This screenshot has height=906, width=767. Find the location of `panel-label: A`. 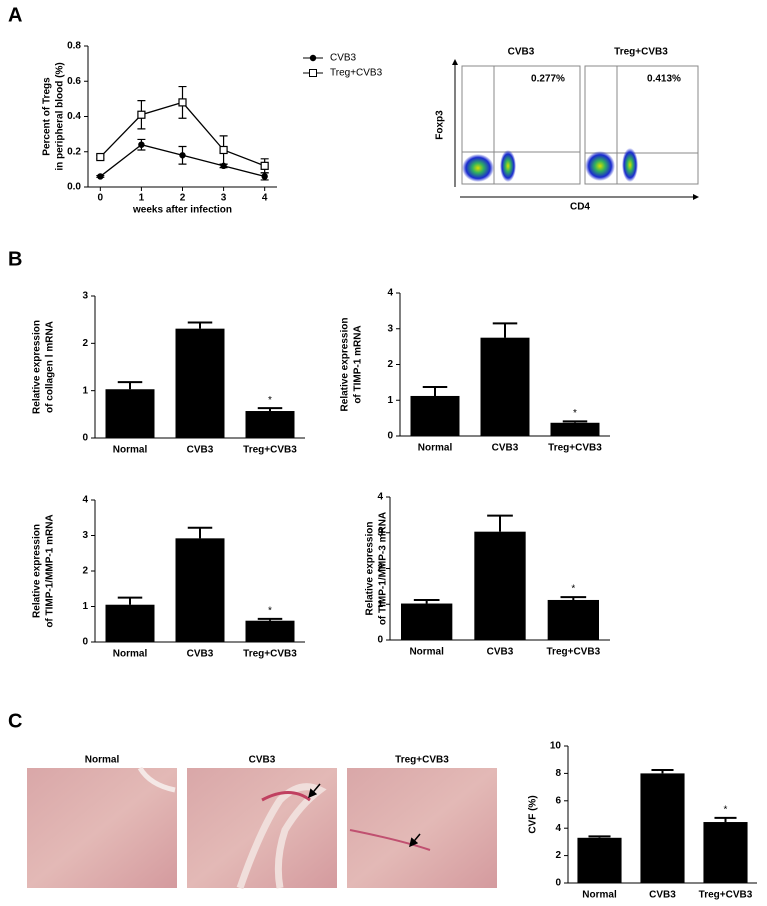

panel-label: A is located at coordinates (15, 15).